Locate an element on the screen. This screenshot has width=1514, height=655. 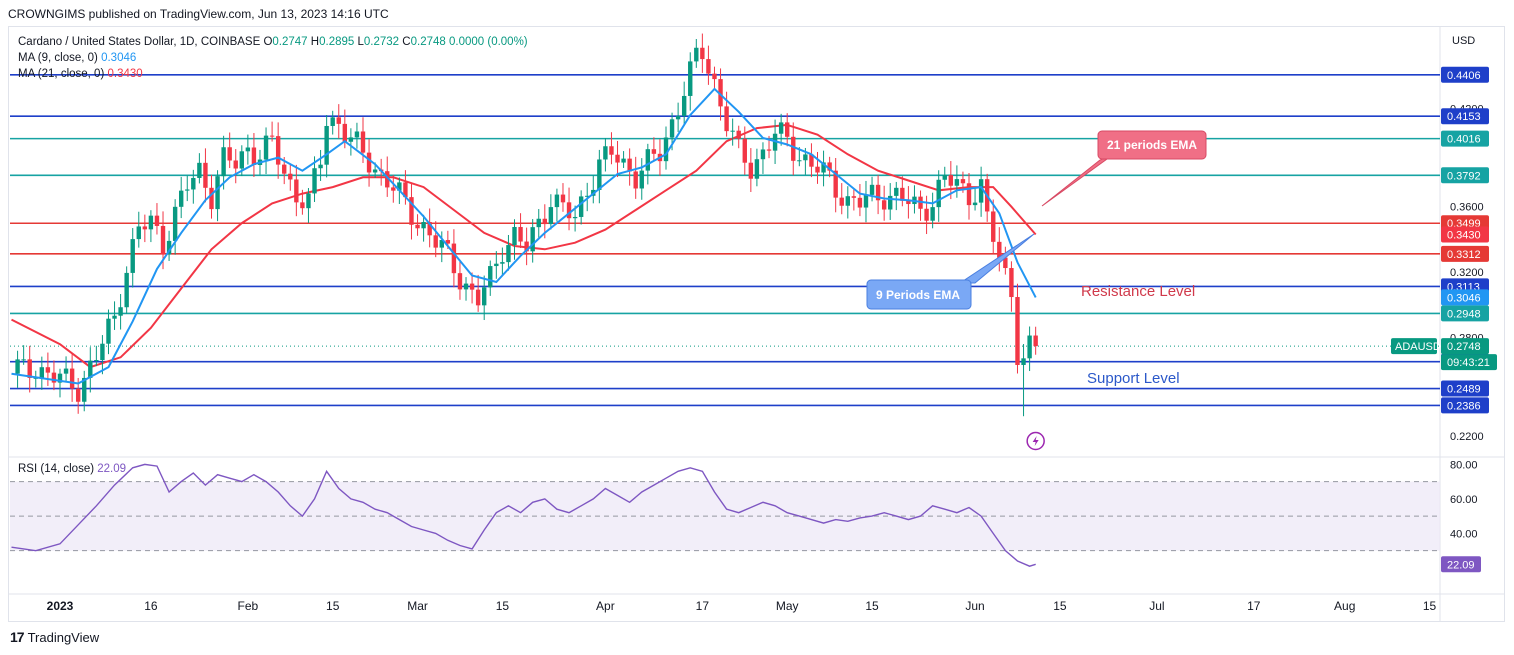
rsi-legend: RSI (14, close) 22.09 is located at coordinates (72, 469).